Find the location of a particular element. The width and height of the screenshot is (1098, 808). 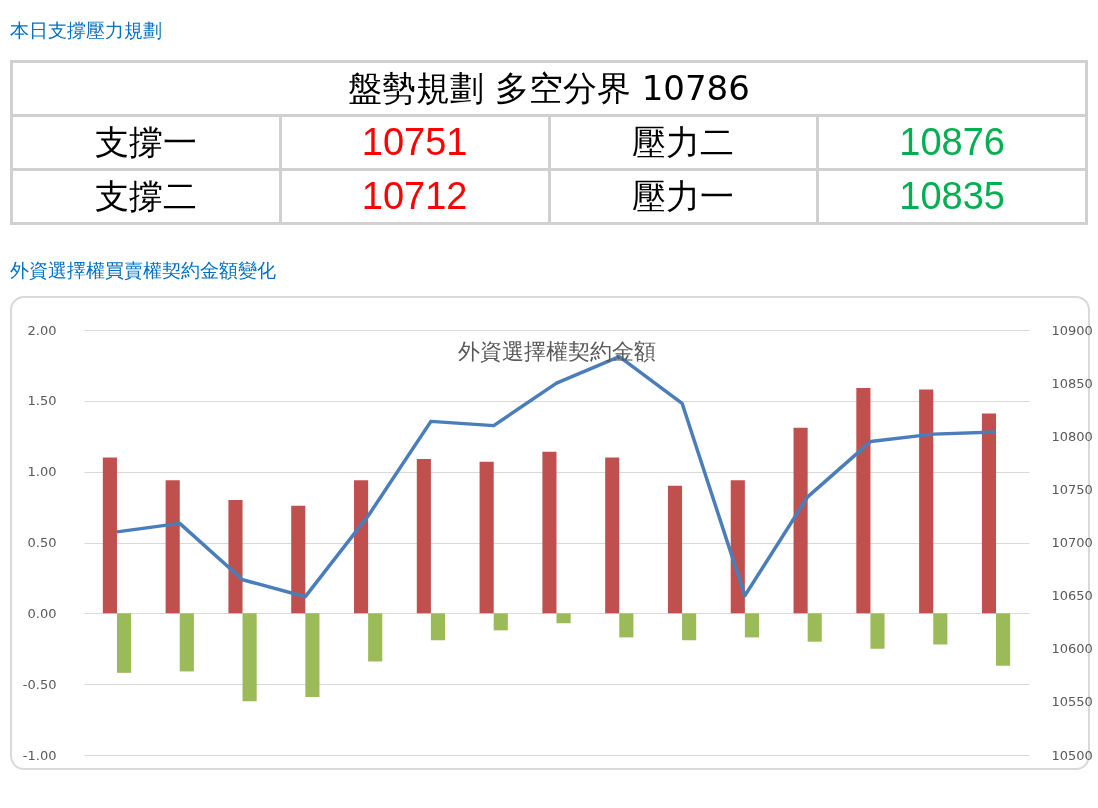

chart-subtitle: 外資選擇權契約金額 is located at coordinates (556, 351).